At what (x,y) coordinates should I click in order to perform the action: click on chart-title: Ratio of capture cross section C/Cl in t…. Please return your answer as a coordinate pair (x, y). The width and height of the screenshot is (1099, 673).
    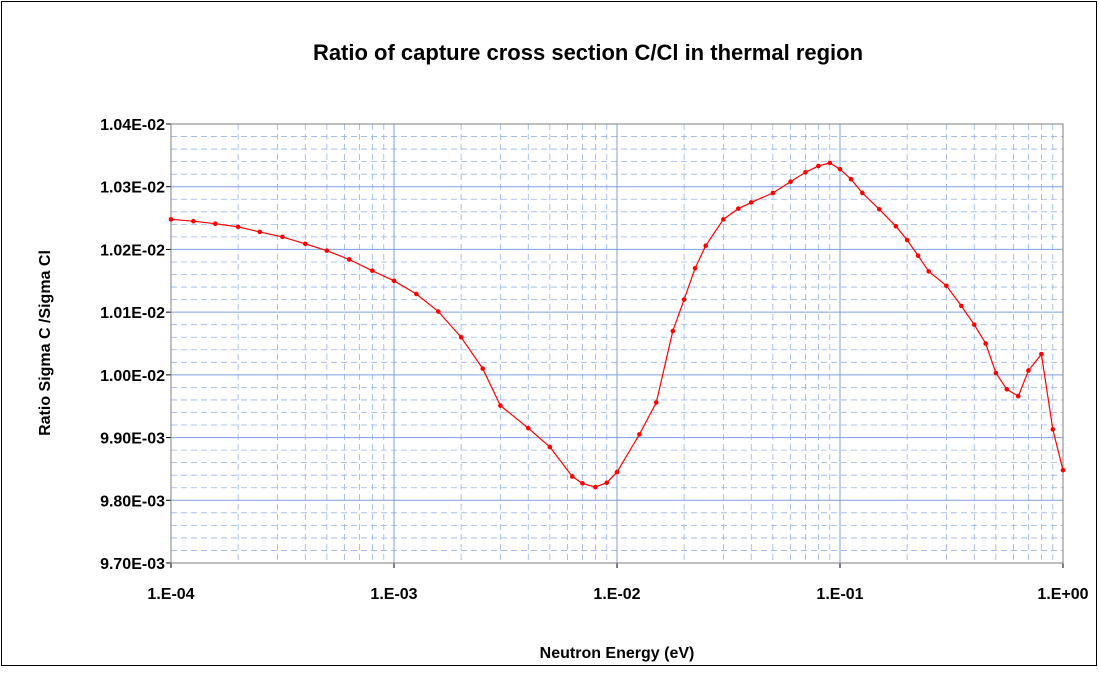
    Looking at the image, I should click on (588, 52).